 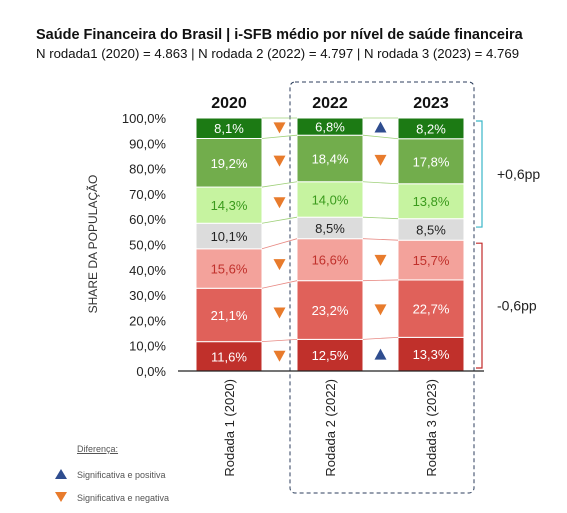 I want to click on data-label: 8,1%, so click(x=229, y=128).